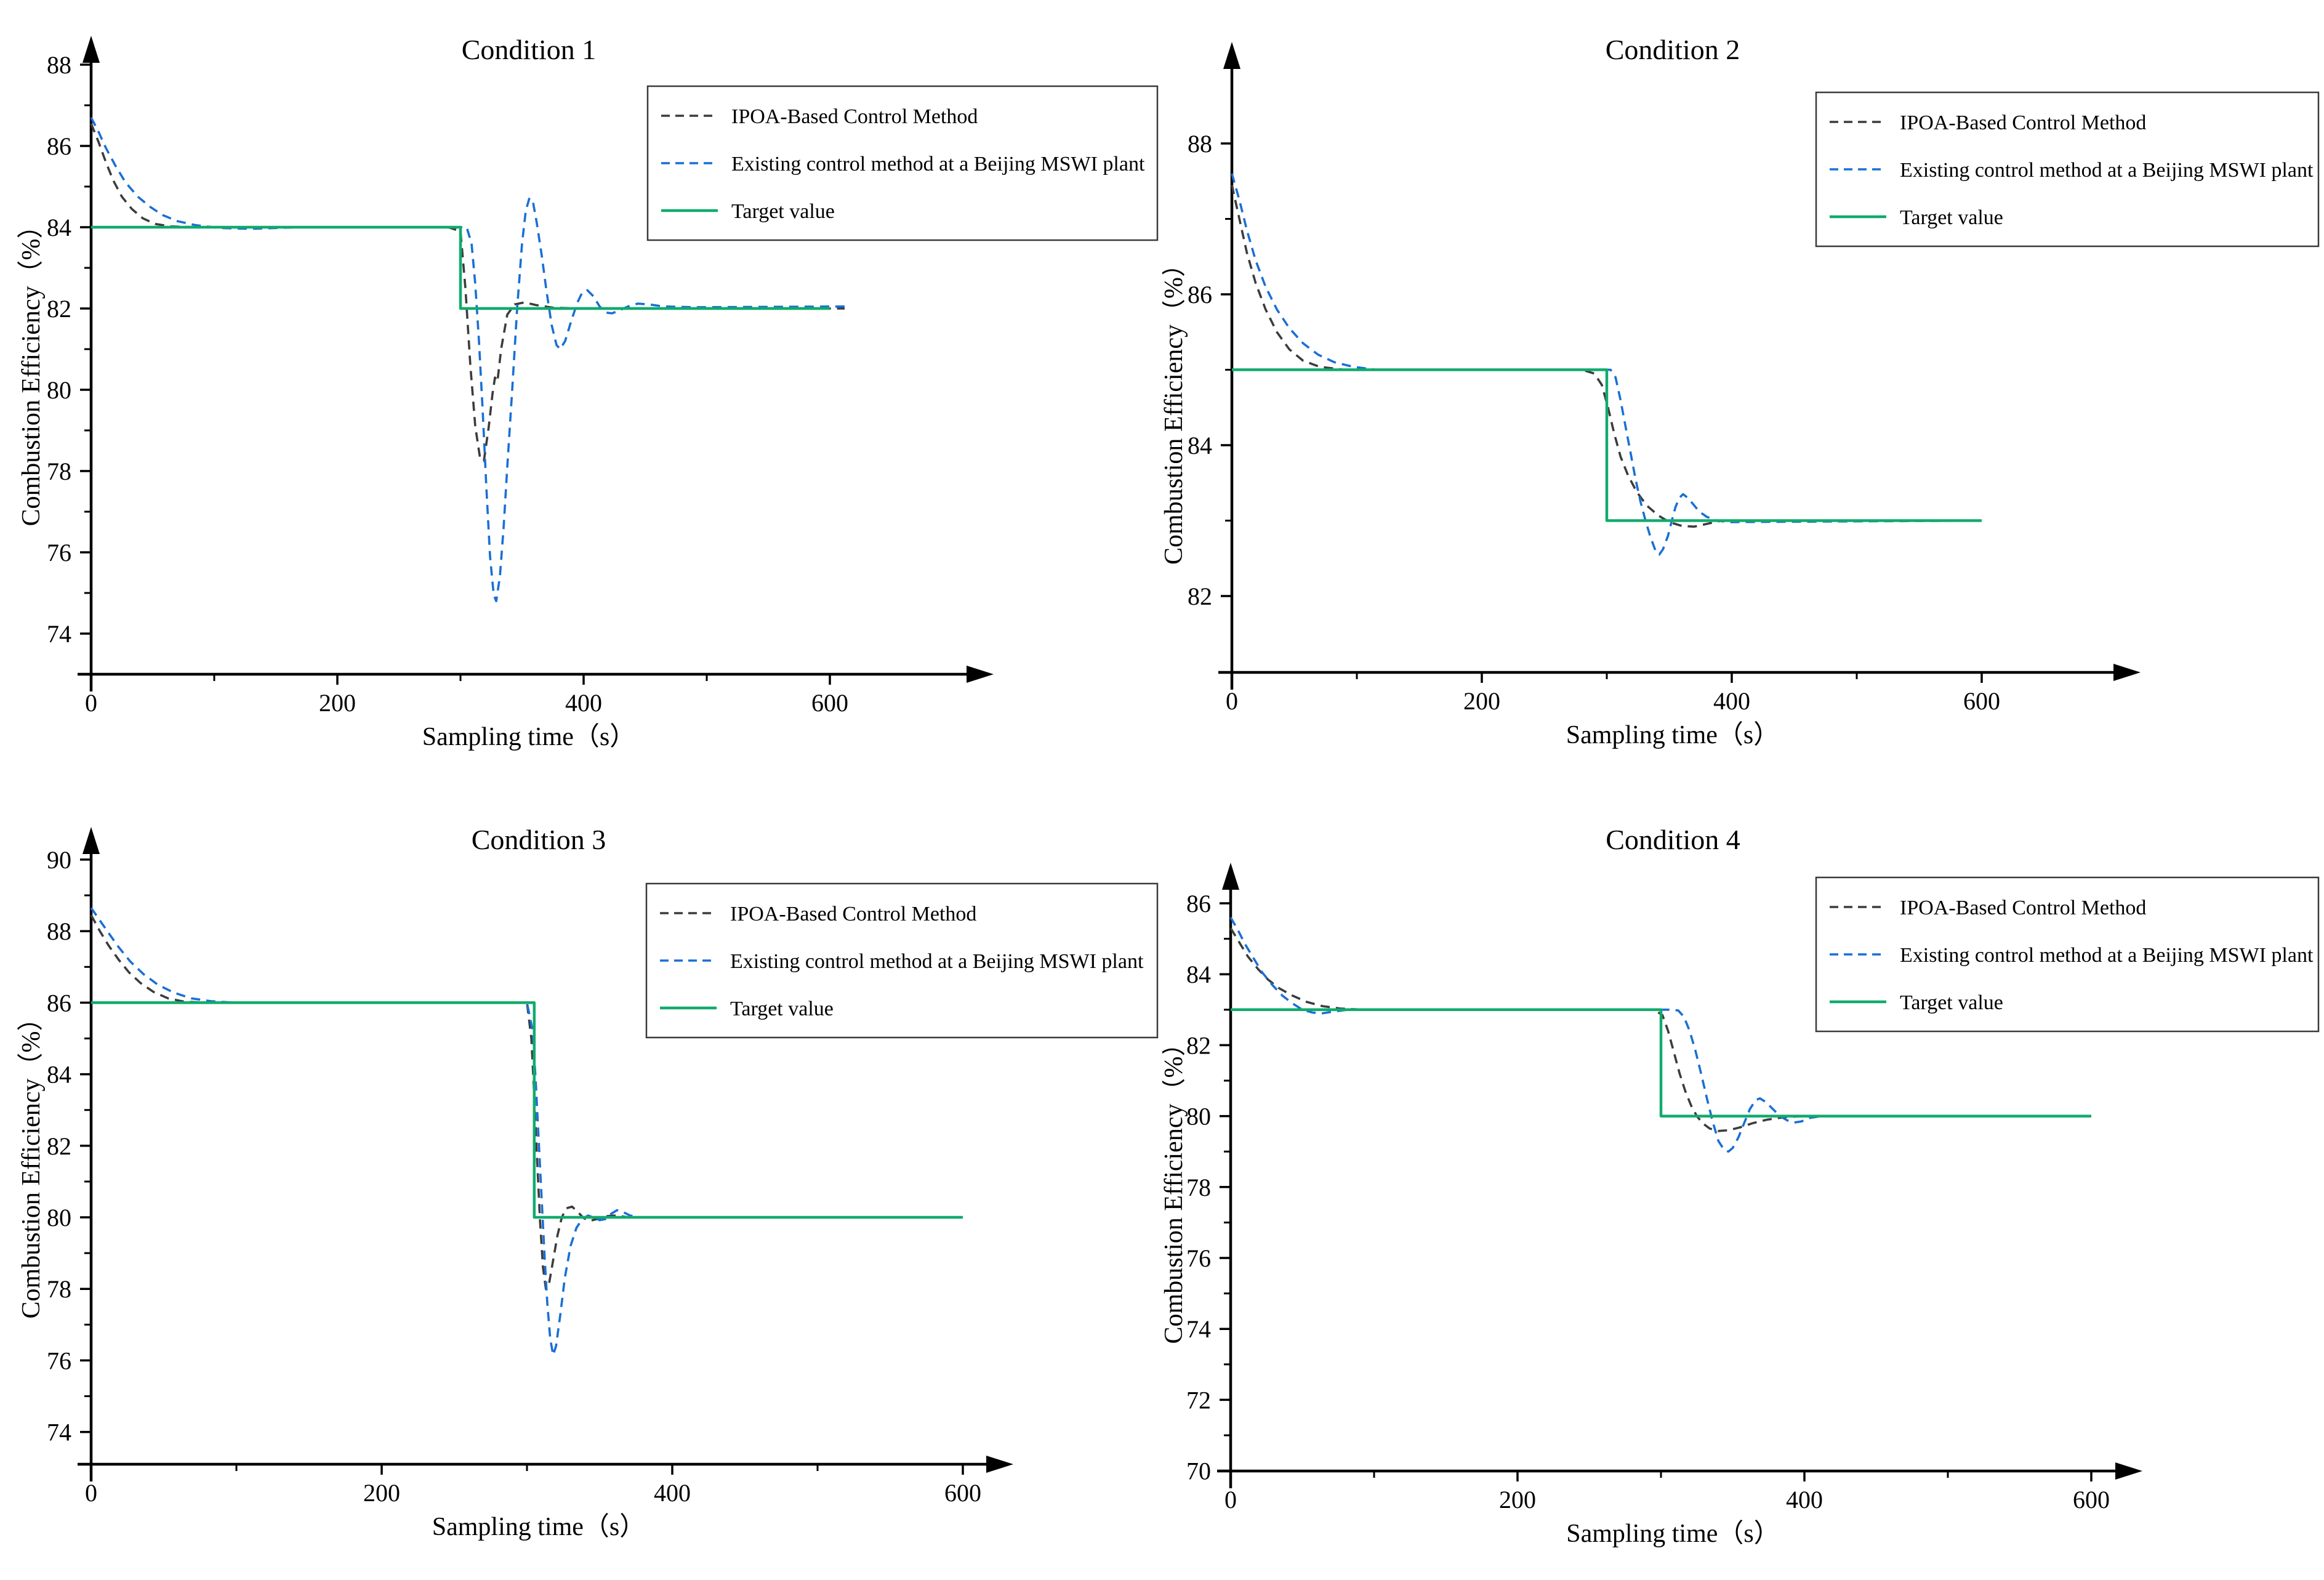  Describe the element at coordinates (1198, 1400) in the screenshot. I see `y-tick-label: 72` at that location.